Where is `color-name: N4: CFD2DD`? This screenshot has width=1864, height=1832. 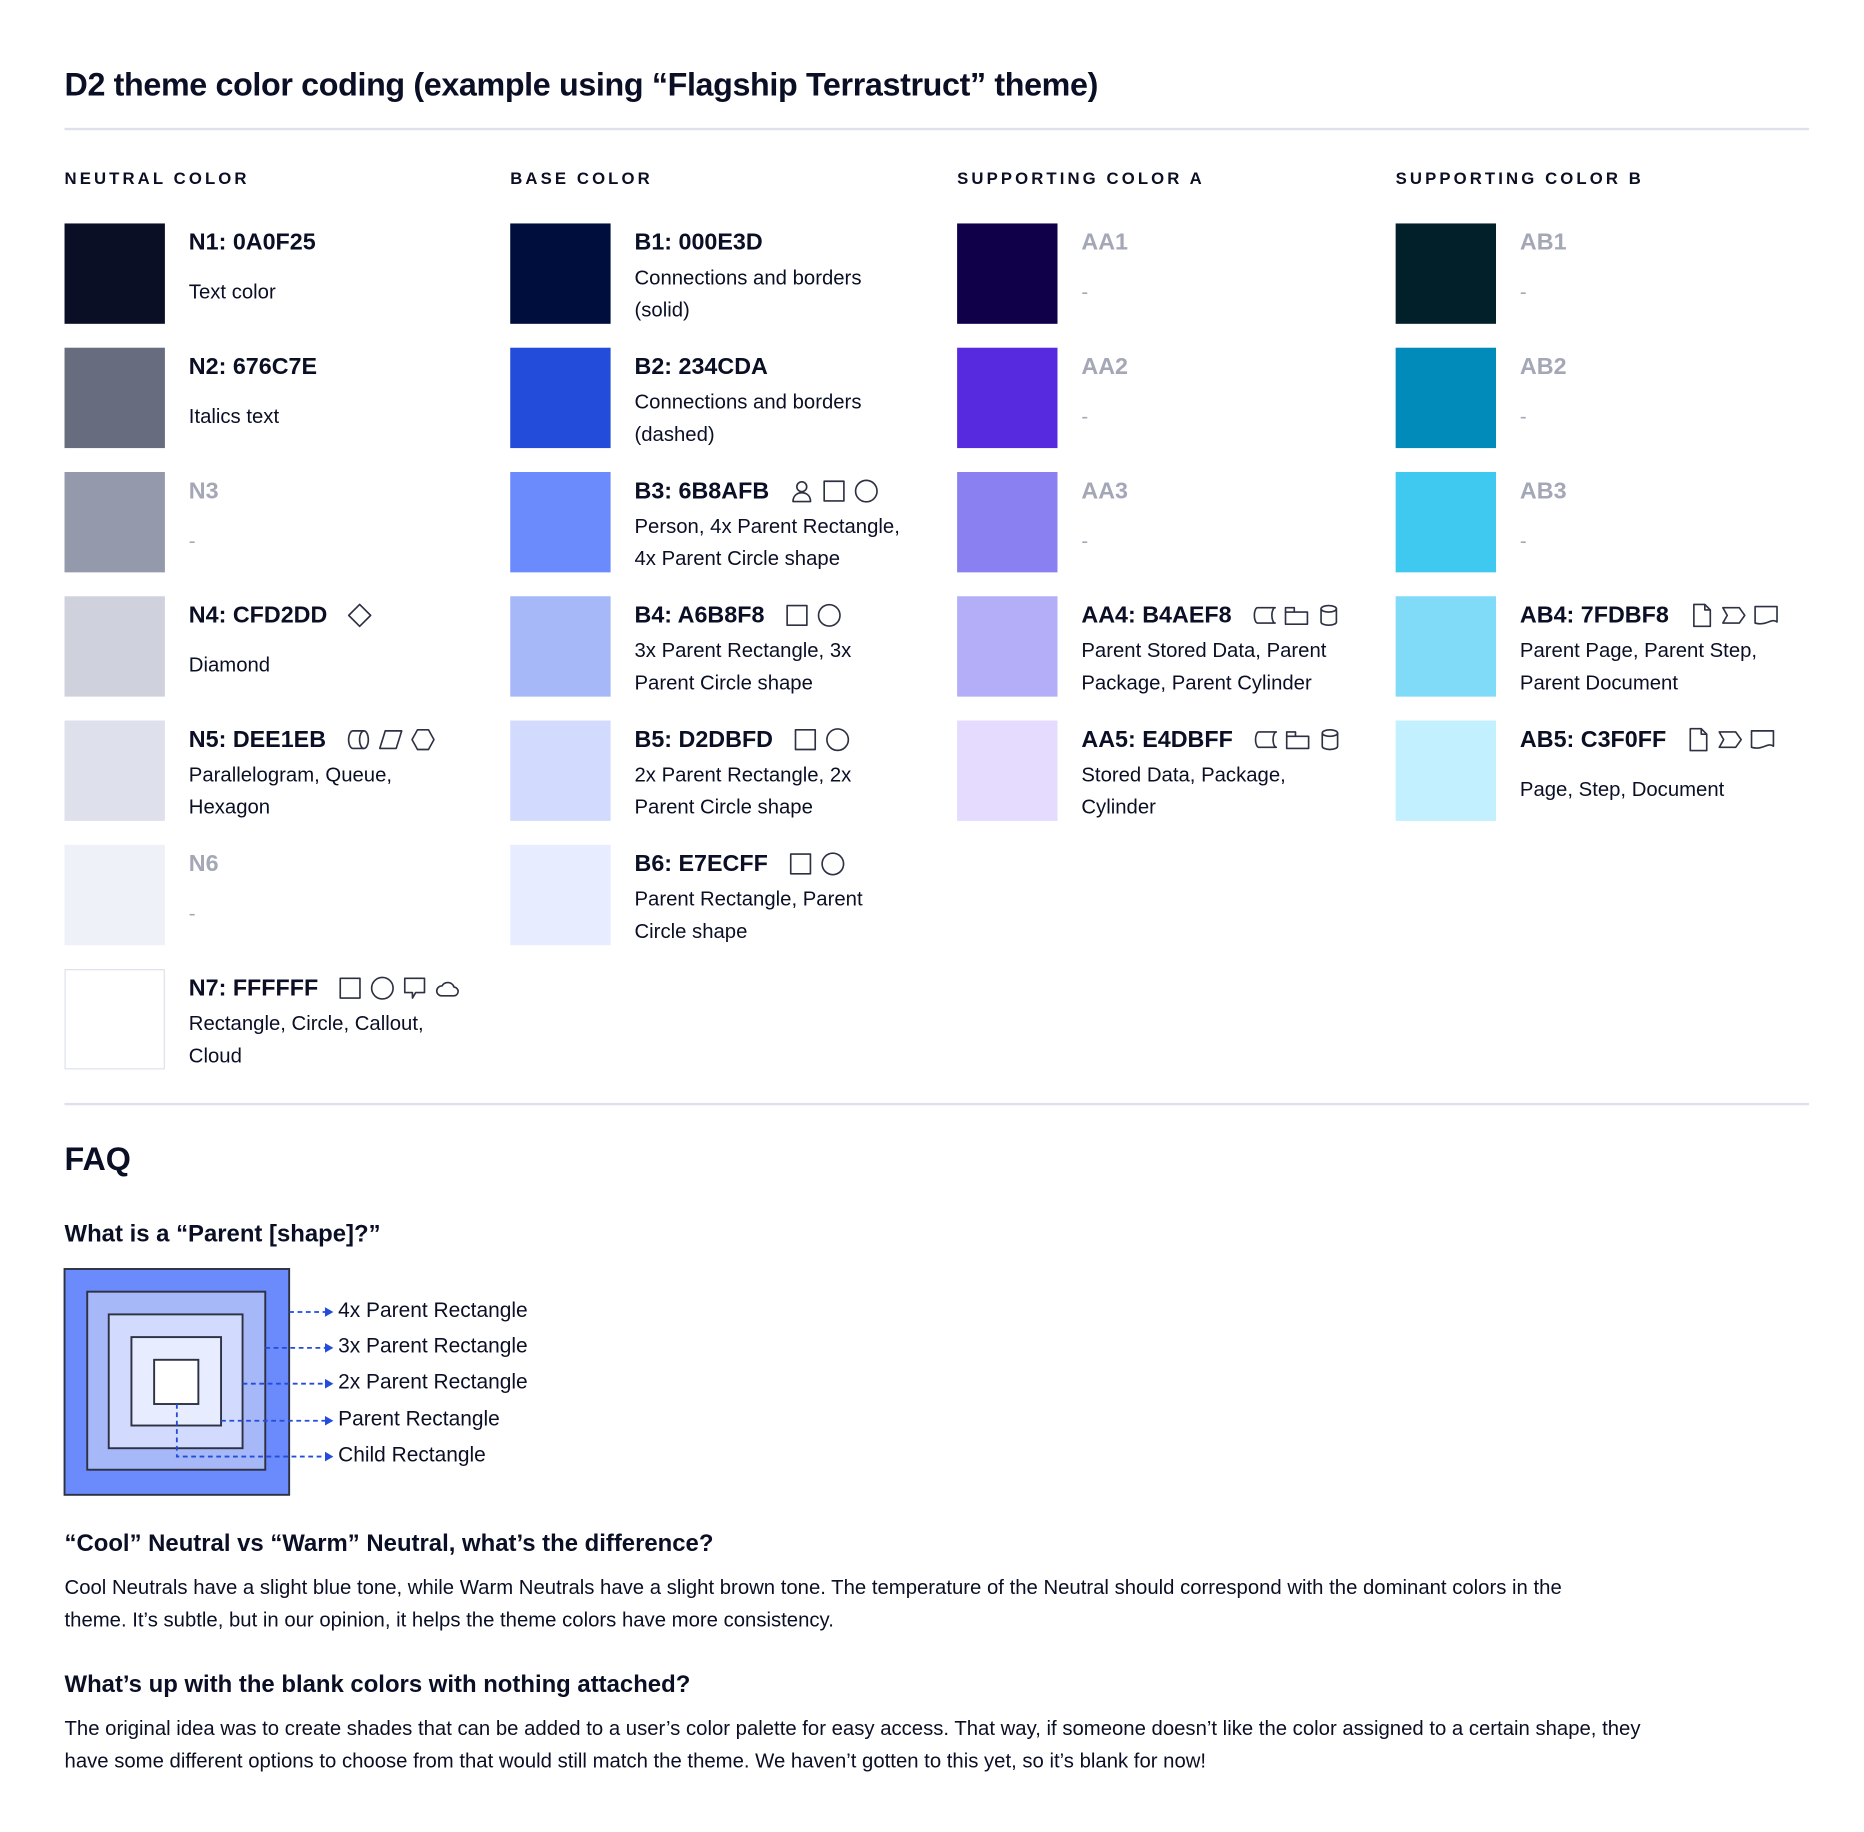
color-name: N4: CFD2DD is located at coordinates (258, 614).